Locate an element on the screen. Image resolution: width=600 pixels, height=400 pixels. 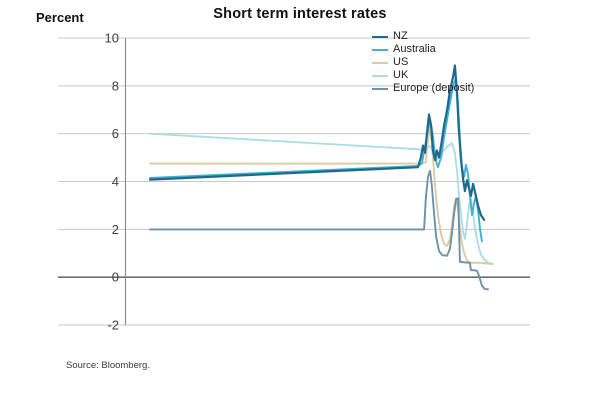
legend-label-europe-deposit: Europe (deposit) is located at coordinates (434, 88).